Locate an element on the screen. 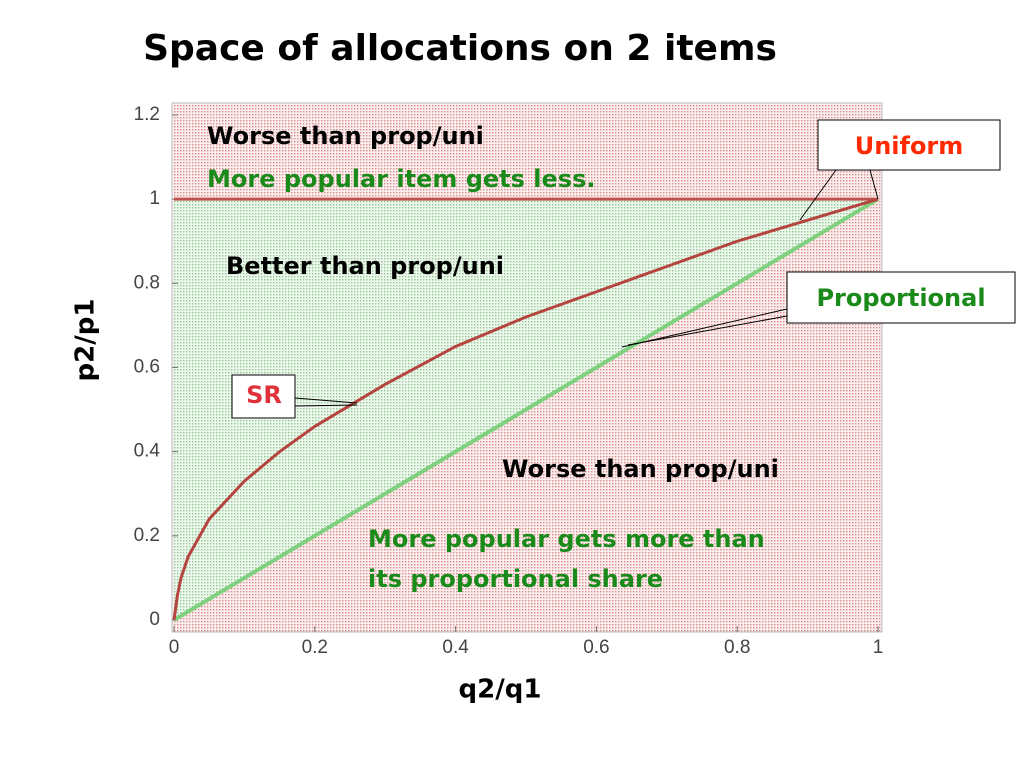 This screenshot has width=1024, height=768. x-tick-label: 0.8 is located at coordinates (737, 647).